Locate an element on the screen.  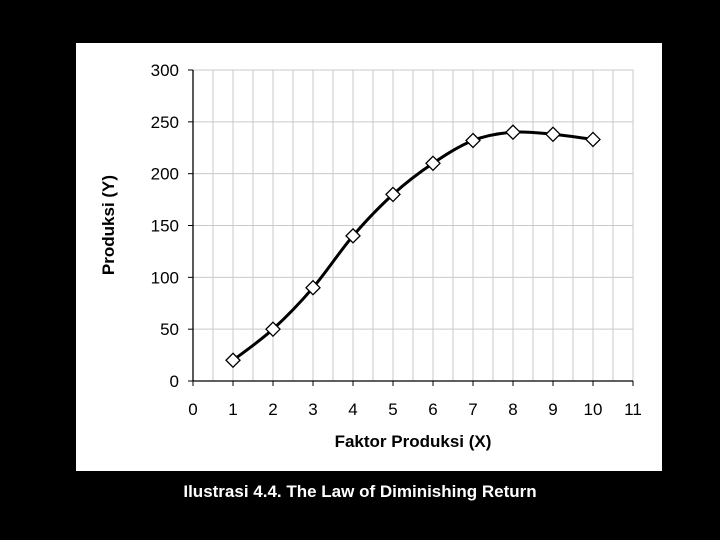
x-tick-label: 3 is located at coordinates (312, 409).